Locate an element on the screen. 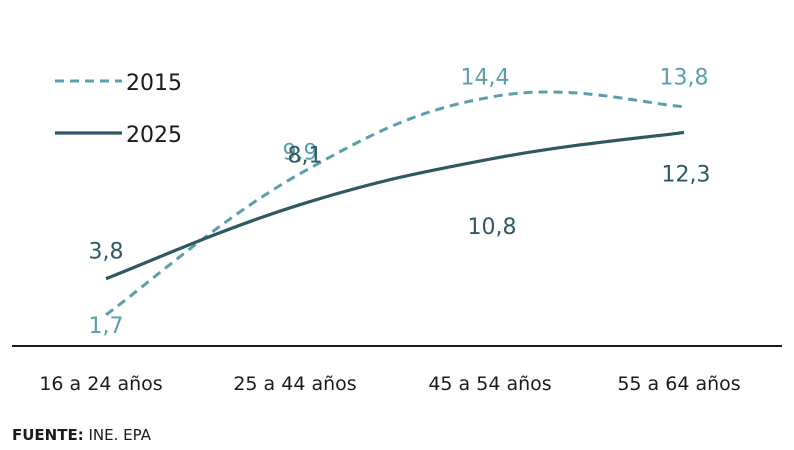 Image resolution: width=794 pixels, height=450 pixels. legend: 2015 2025 is located at coordinates (118, 109).